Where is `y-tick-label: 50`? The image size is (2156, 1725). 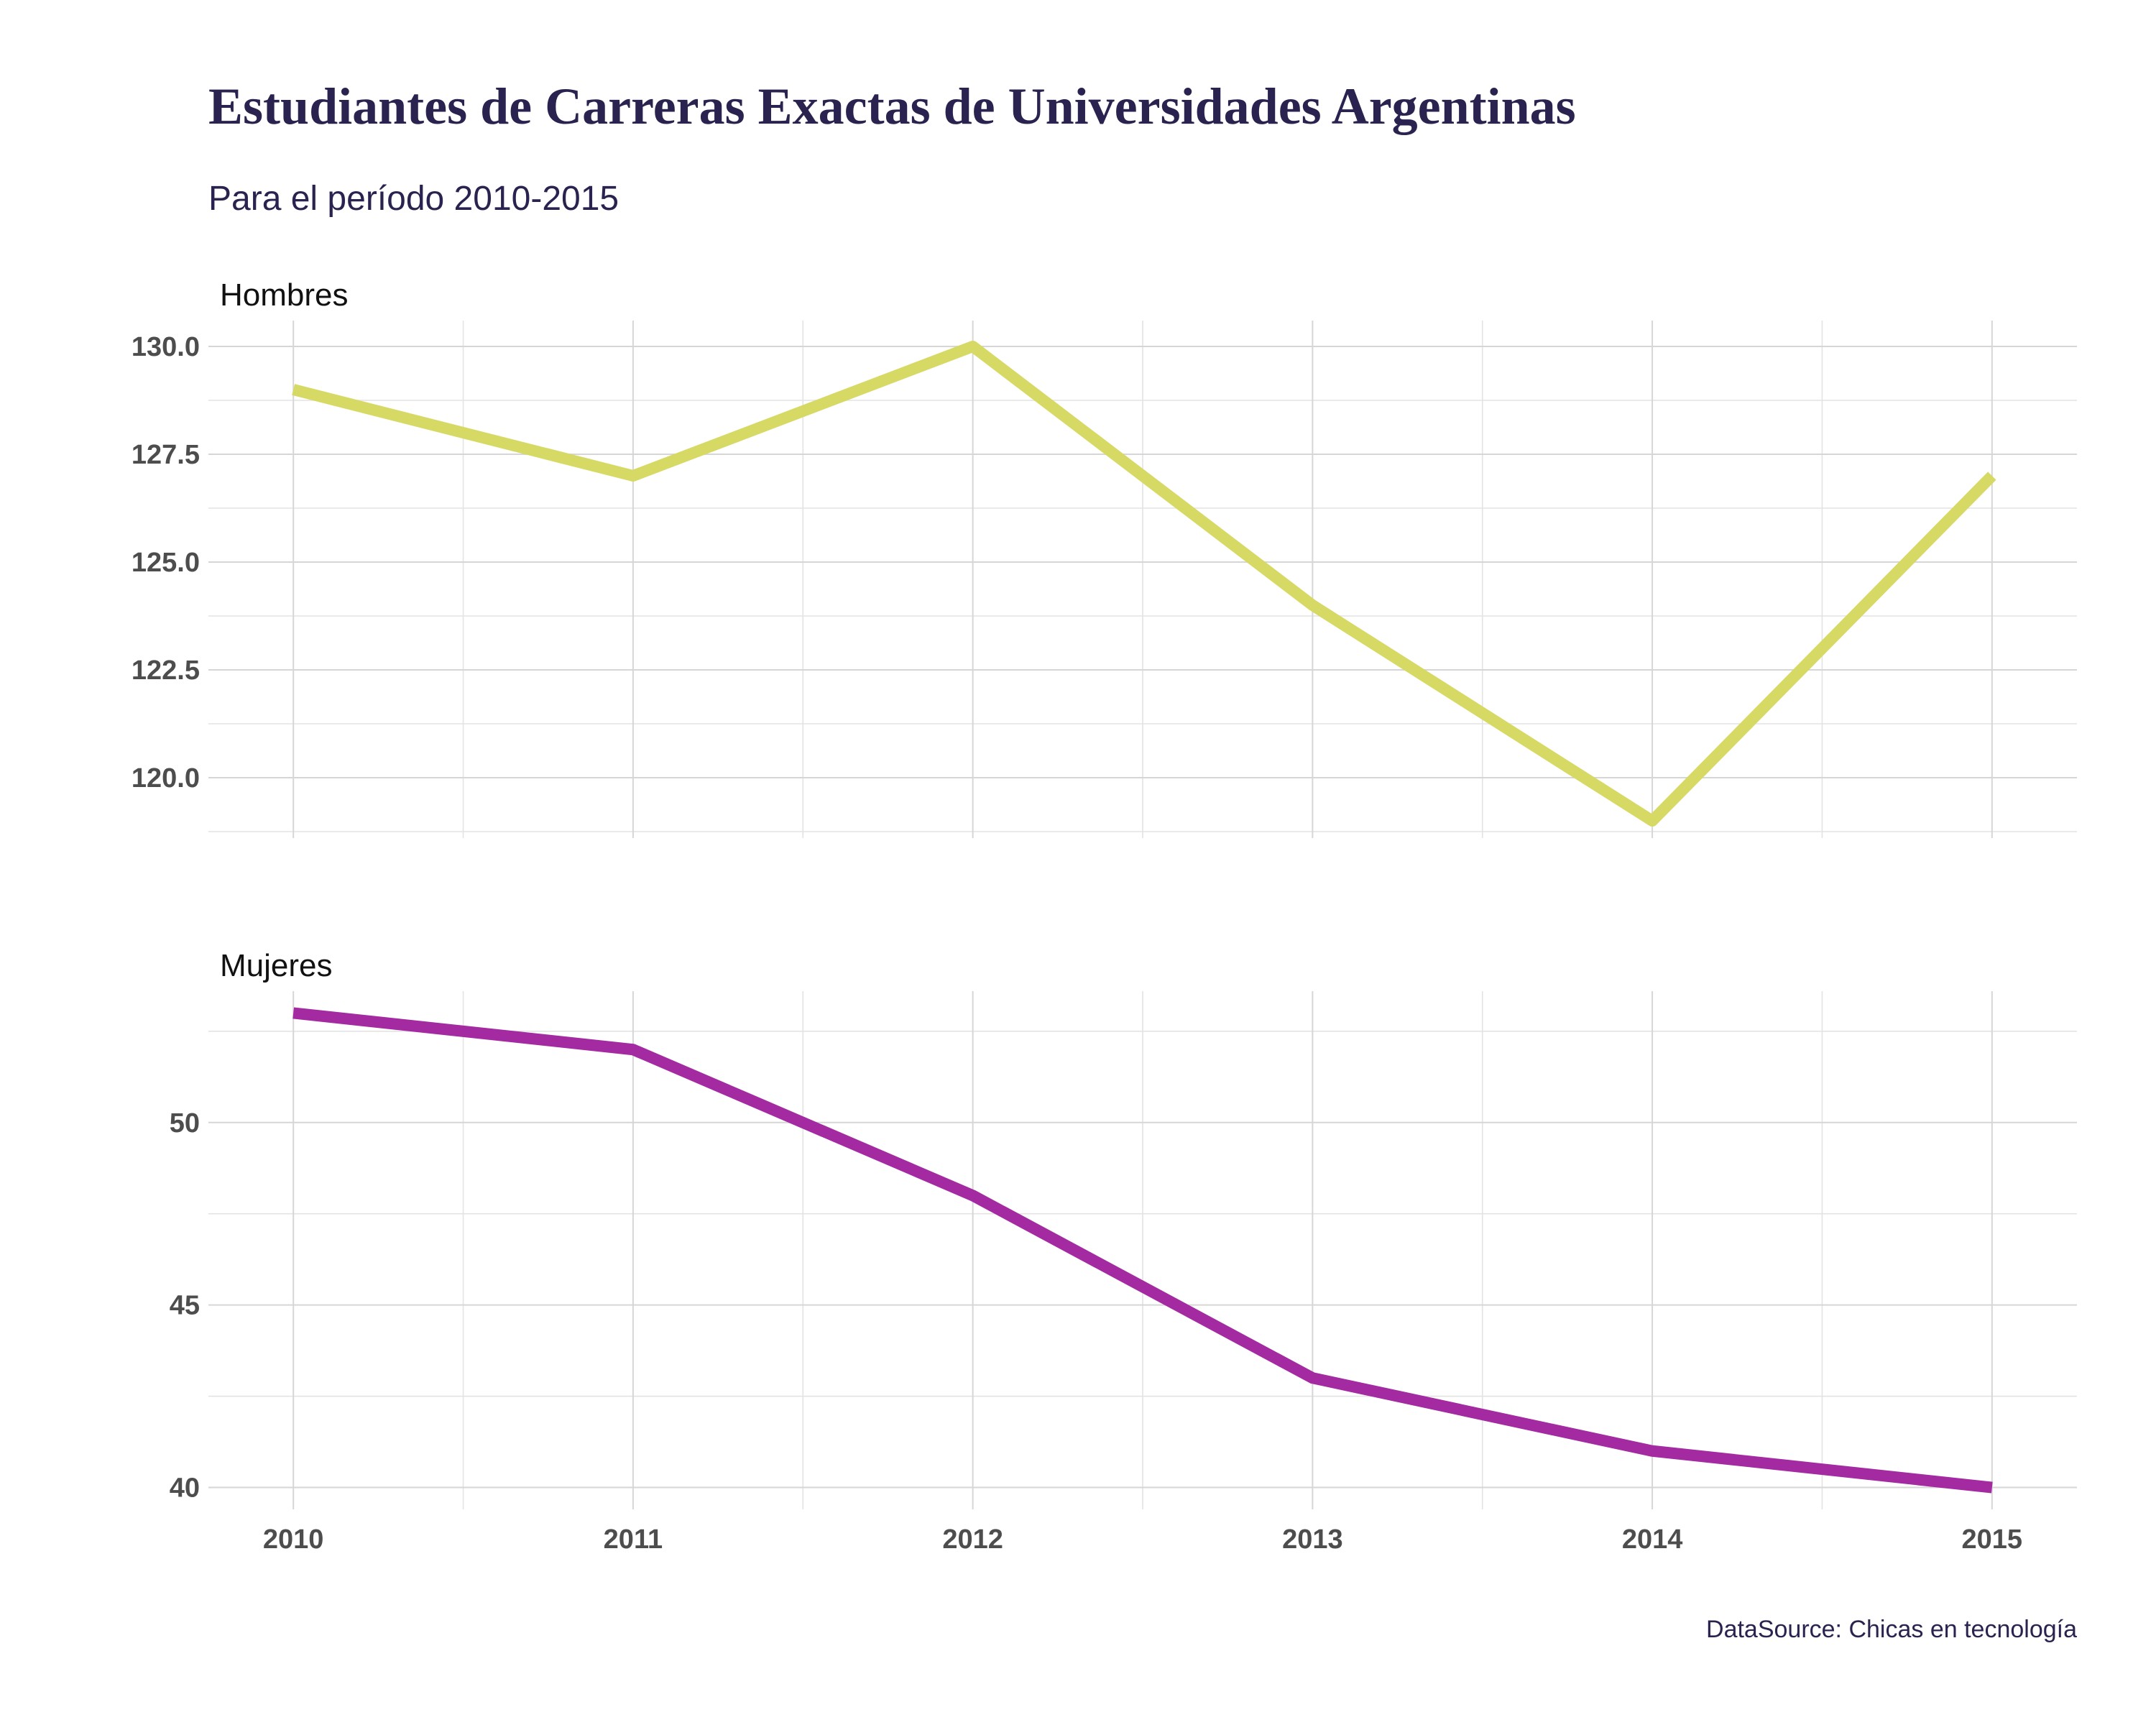
y-tick-label: 50 is located at coordinates (185, 1123).